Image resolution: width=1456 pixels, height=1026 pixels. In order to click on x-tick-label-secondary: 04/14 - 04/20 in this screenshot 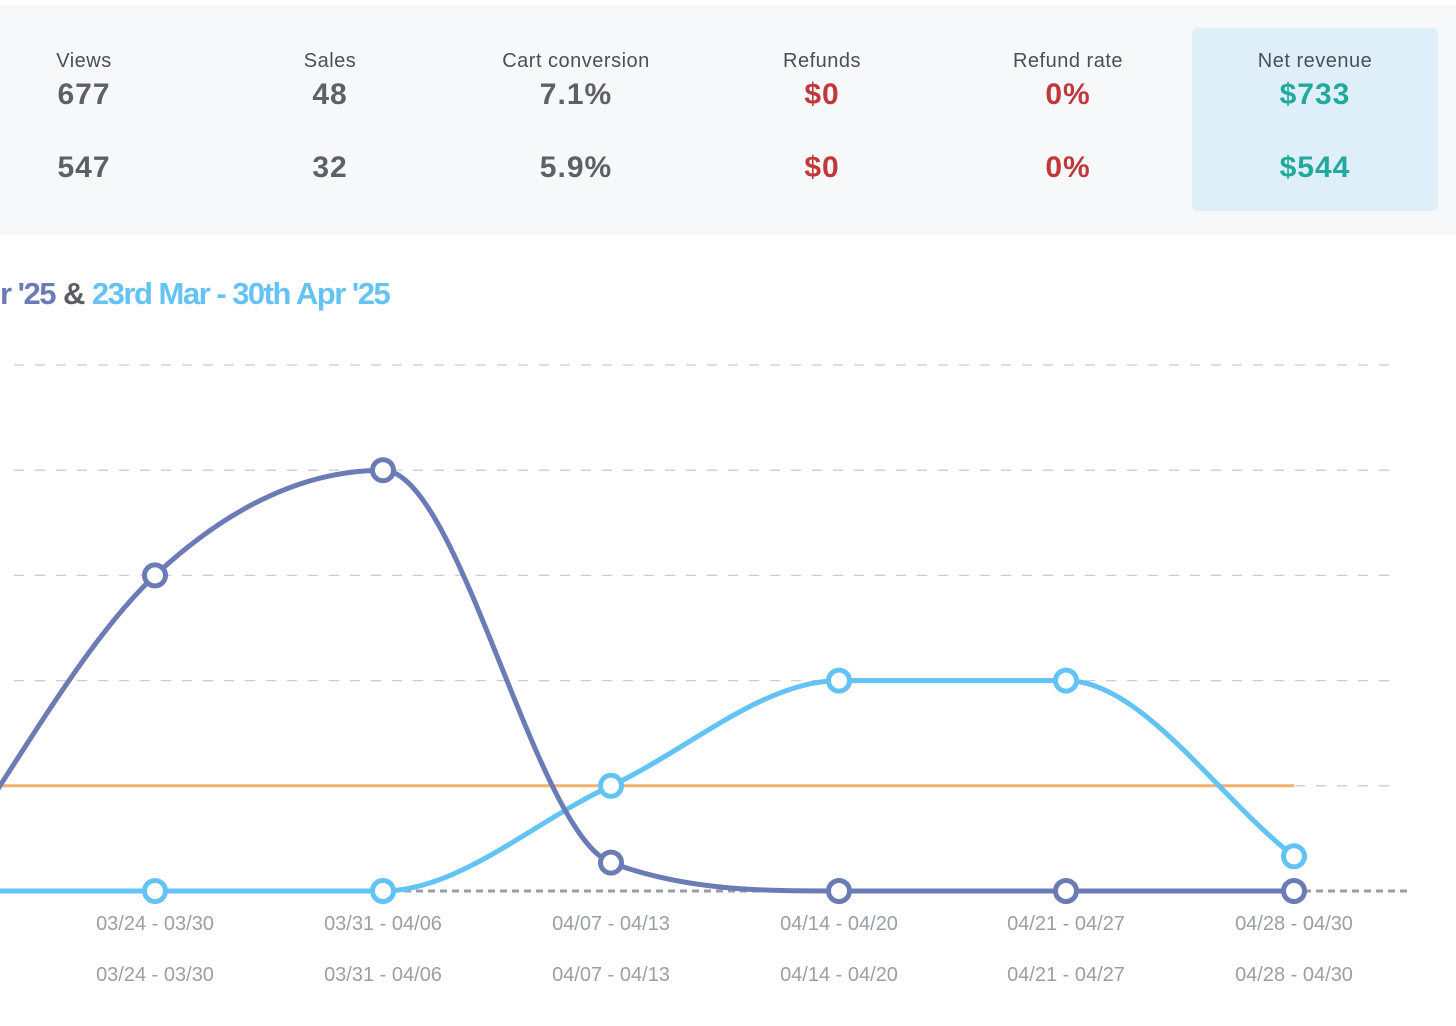, I will do `click(839, 975)`.